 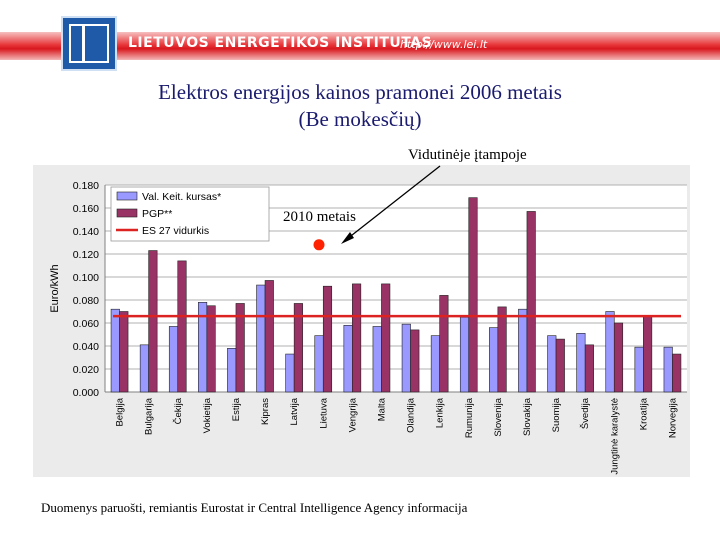 I want to click on x-tick-label: Slovenija, so click(x=498, y=416).